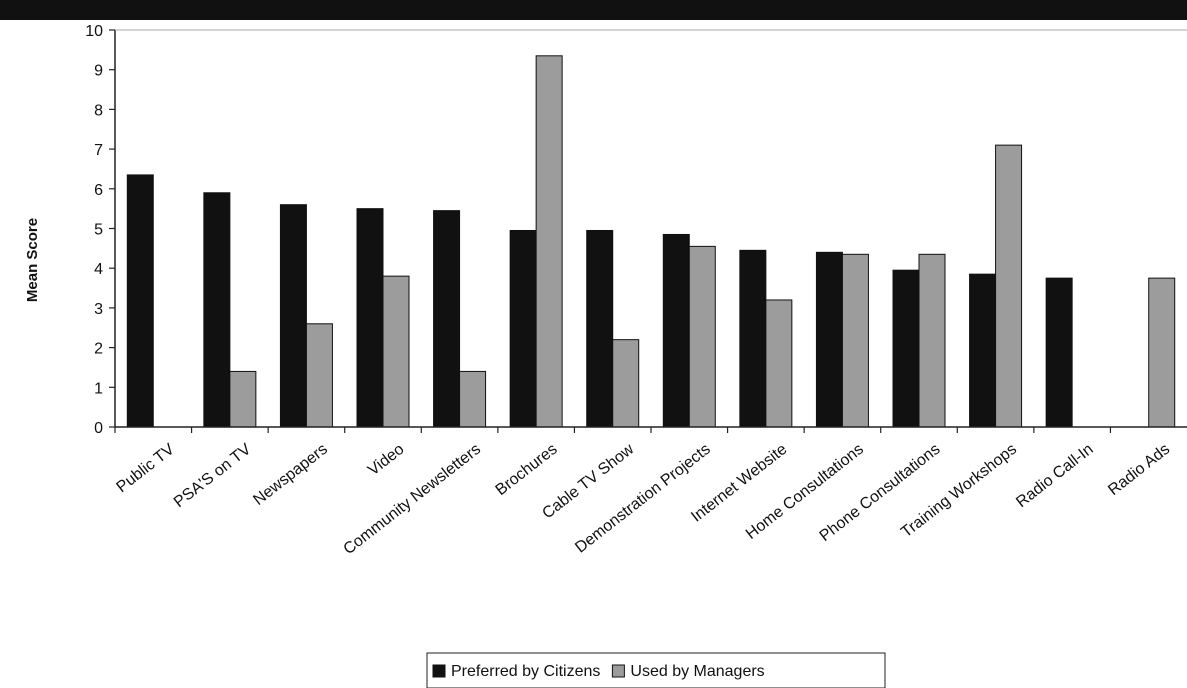  Describe the element at coordinates (146, 469) in the screenshot. I see `x-tick-label: Public TV` at that location.